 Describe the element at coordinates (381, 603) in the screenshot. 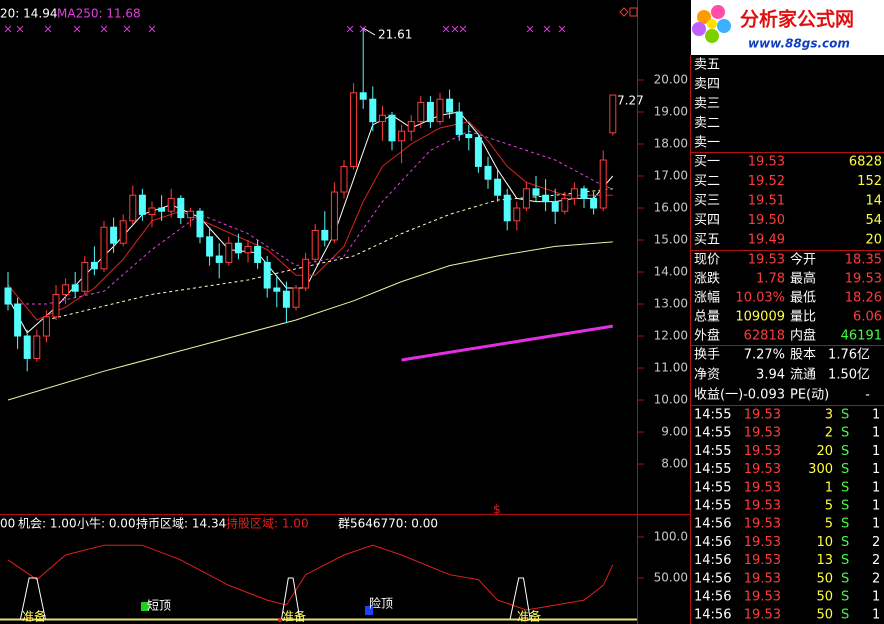

I see `signal-label: 险顶` at that location.